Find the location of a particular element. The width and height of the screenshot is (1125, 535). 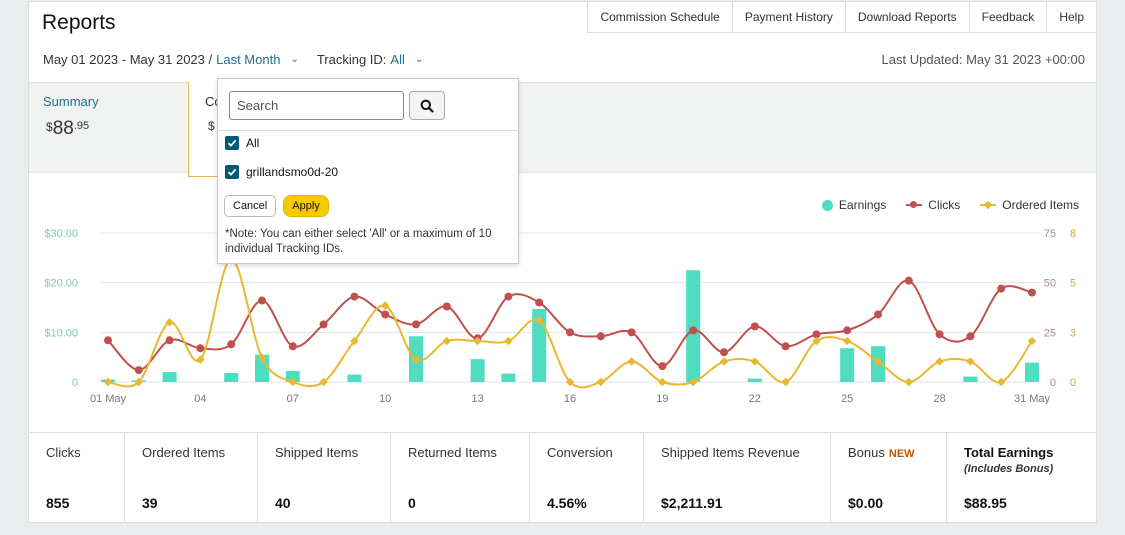

search-button is located at coordinates (427, 105).